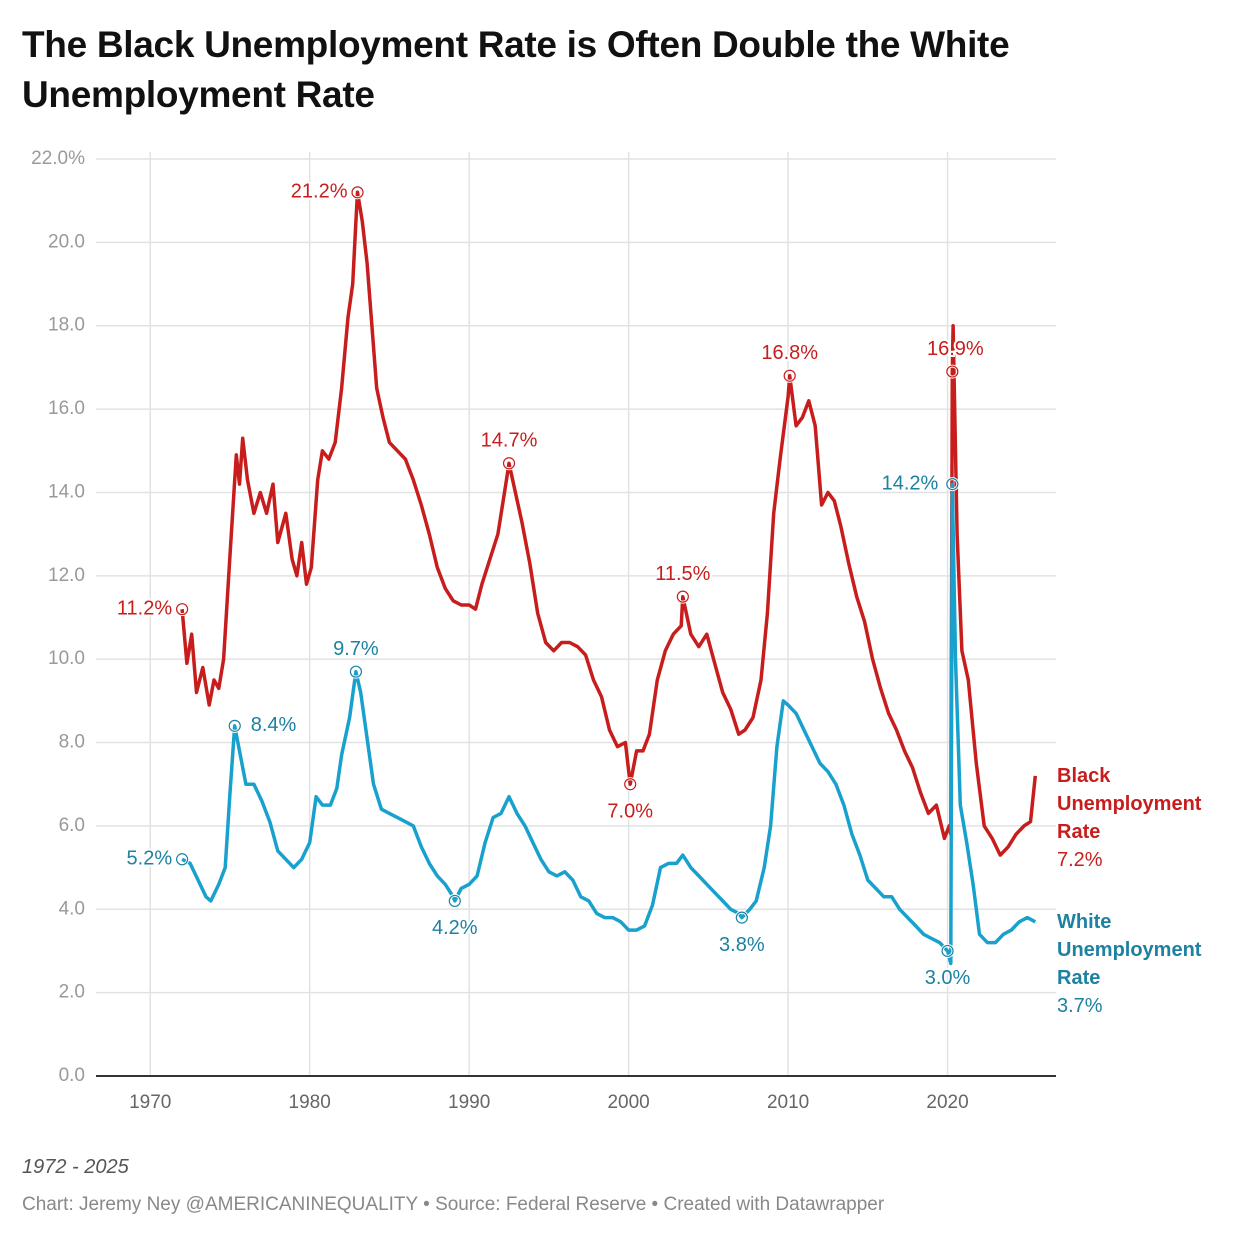  What do you see at coordinates (66, 408) in the screenshot?
I see `y-tick-label: 16.0` at bounding box center [66, 408].